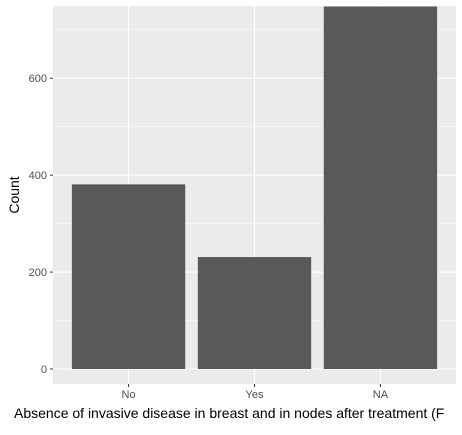  Describe the element at coordinates (128, 276) in the screenshot. I see `bar-no` at that location.